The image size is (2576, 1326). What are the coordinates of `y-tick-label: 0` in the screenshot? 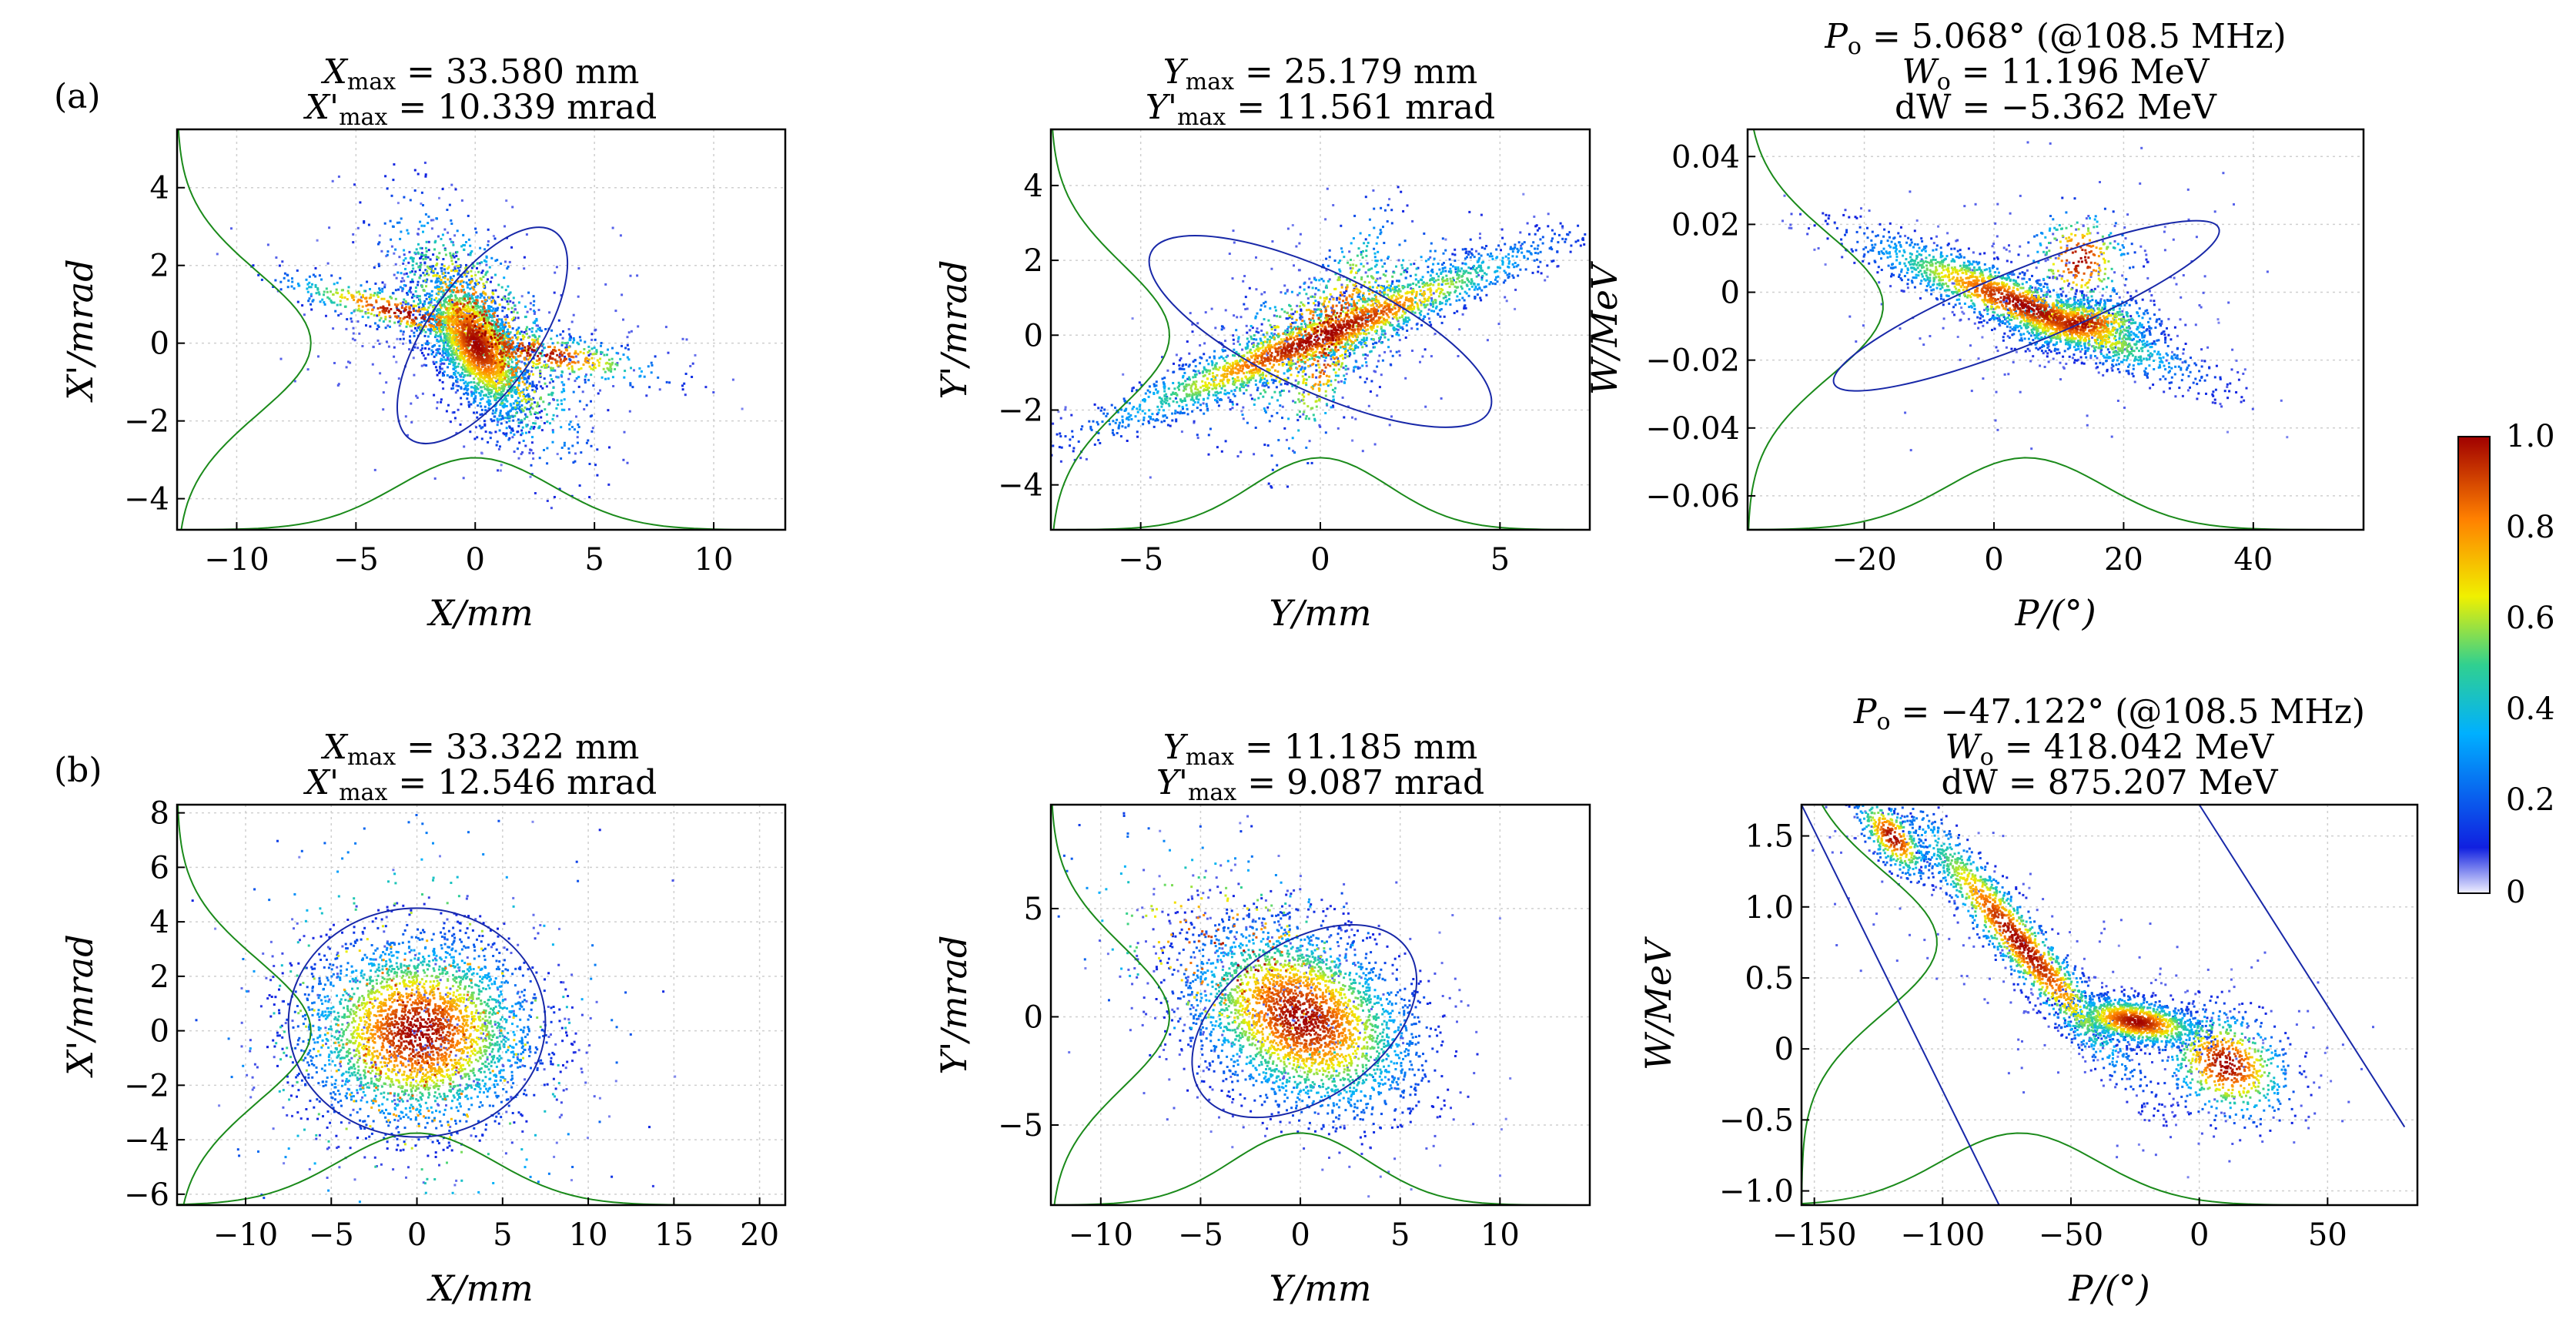 It's located at (159, 344).